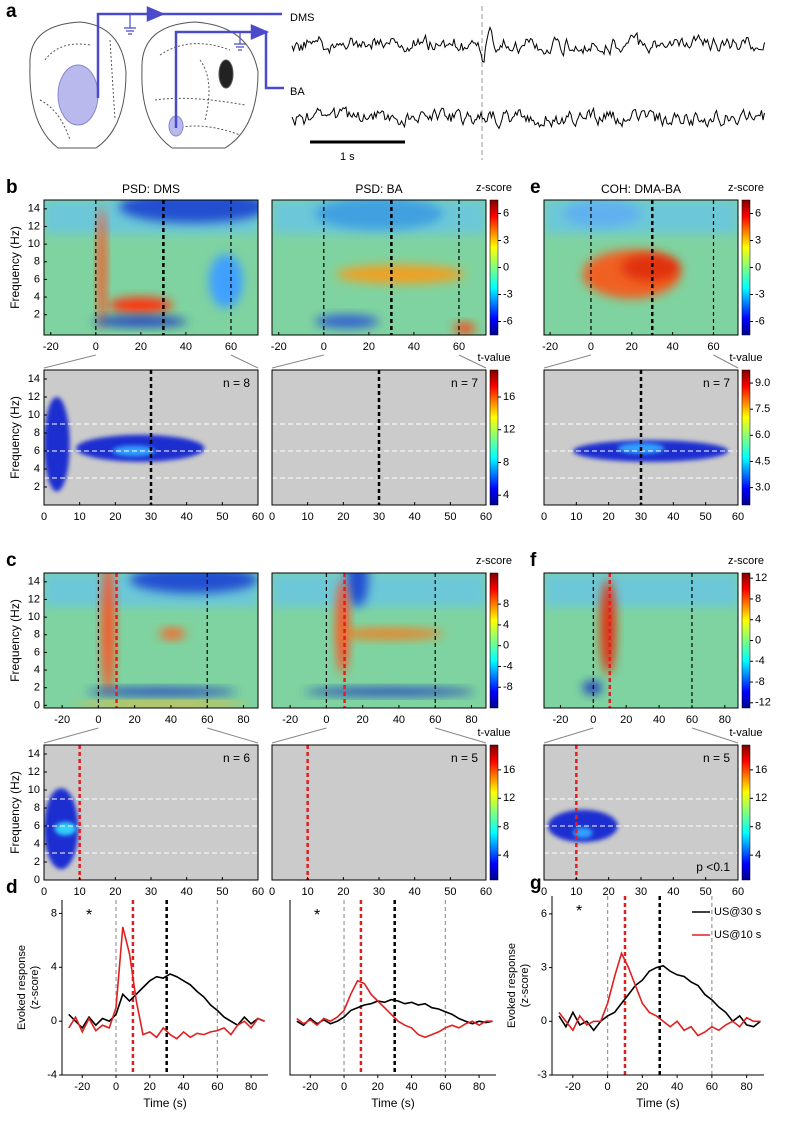  I want to click on panel-title: COH: DMA-BA, so click(641, 189).